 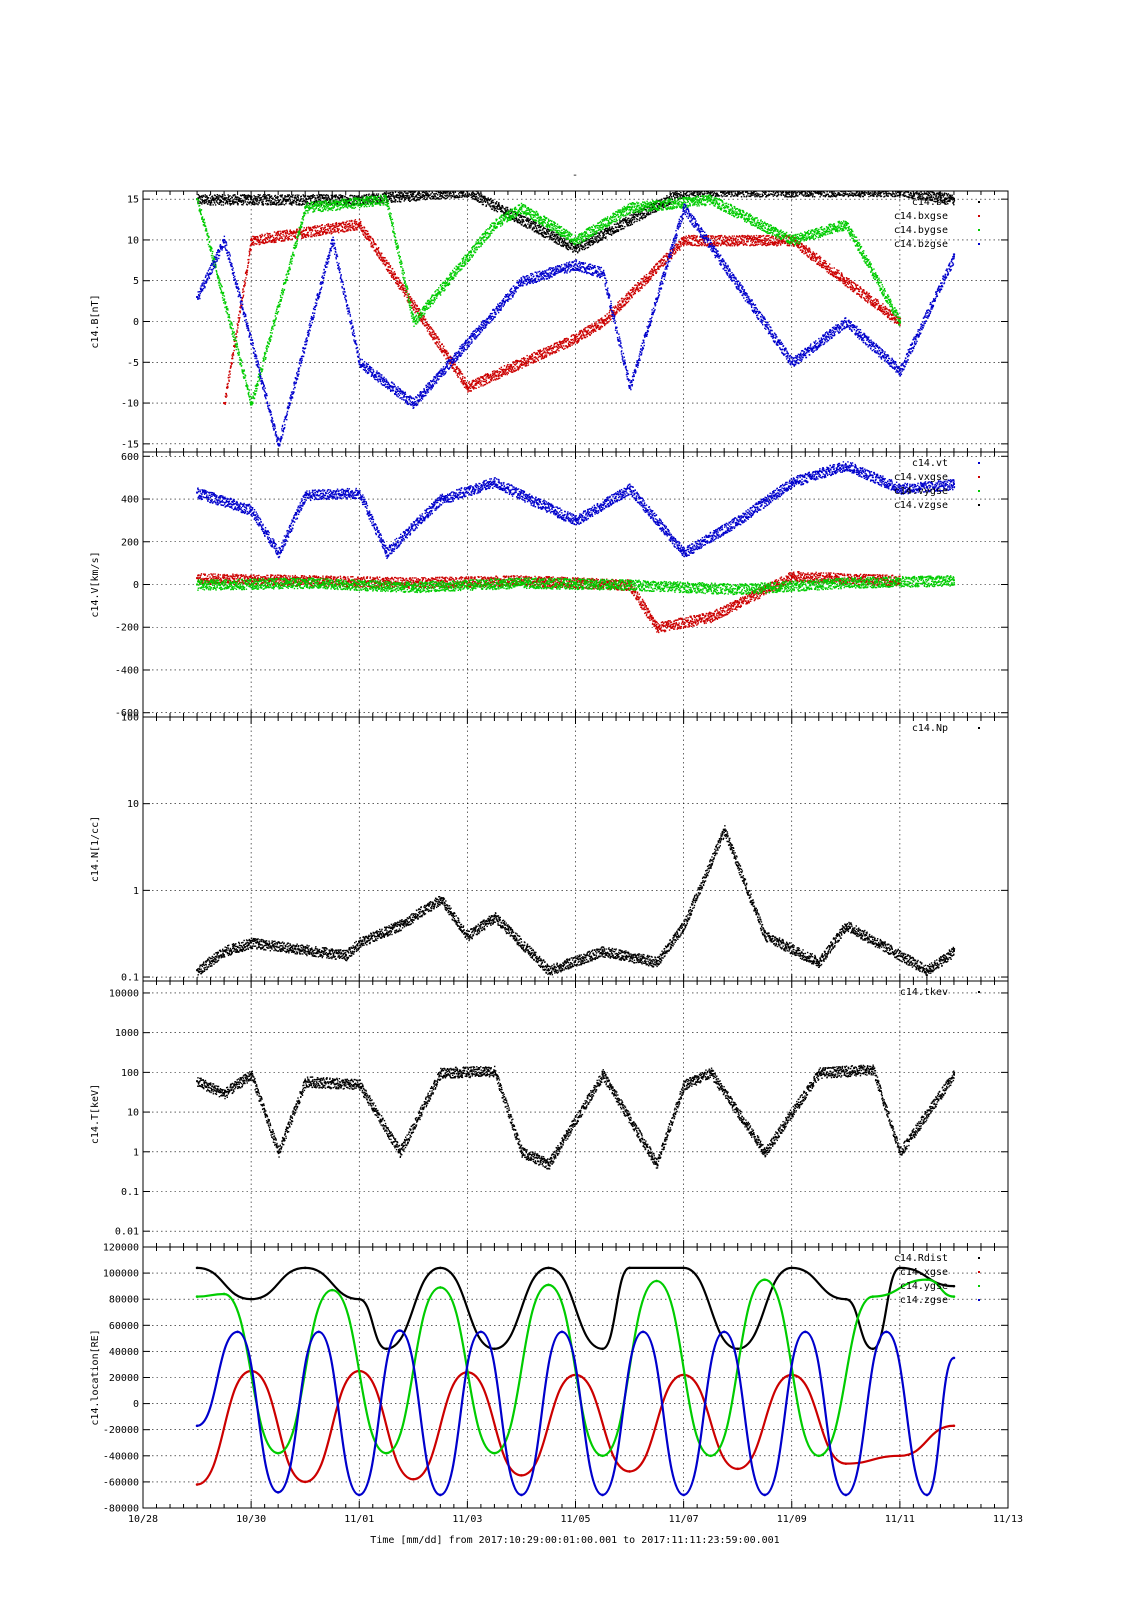 I want to click on data-group, so click(x=576, y=316).